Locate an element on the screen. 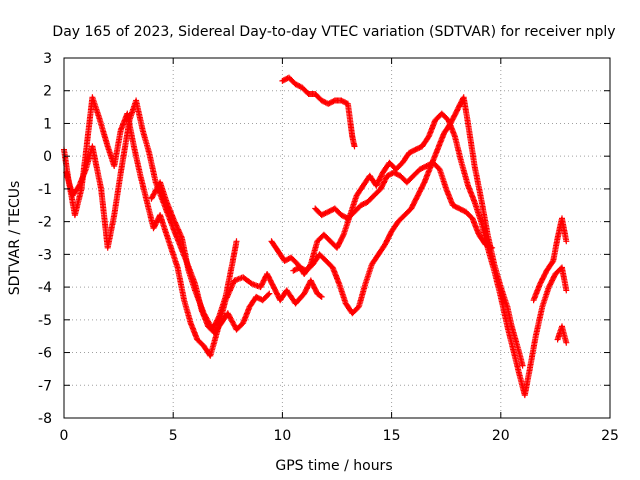 Image resolution: width=640 pixels, height=480 pixels. x-tick-label: 15 is located at coordinates (392, 436).